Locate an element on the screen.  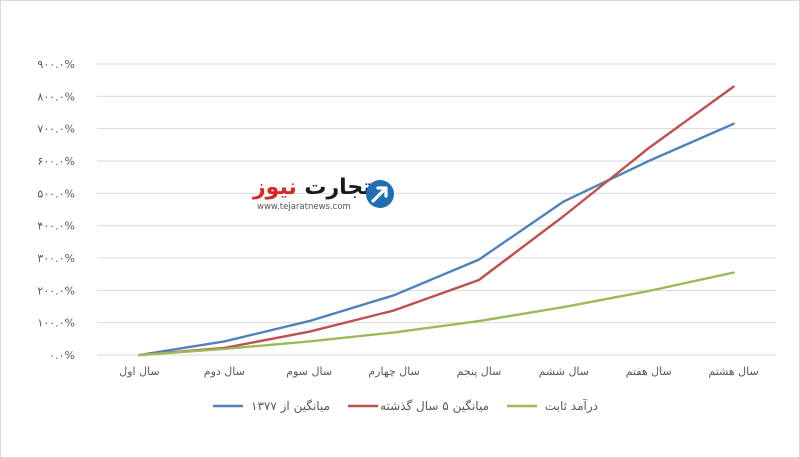
x-tick-label: سال چهارم is located at coordinates (393, 371).